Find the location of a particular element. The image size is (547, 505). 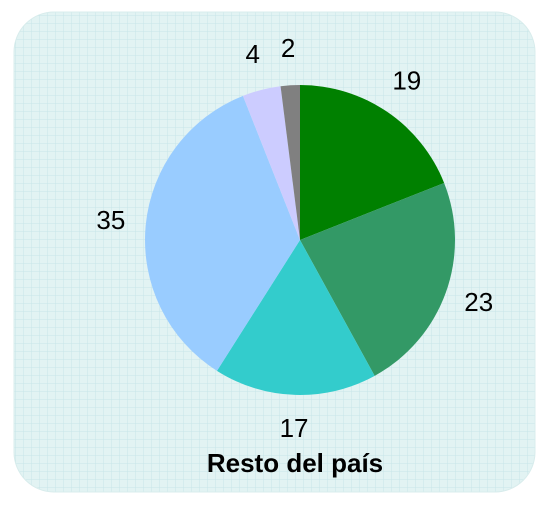

data-label: 2 is located at coordinates (288, 48).